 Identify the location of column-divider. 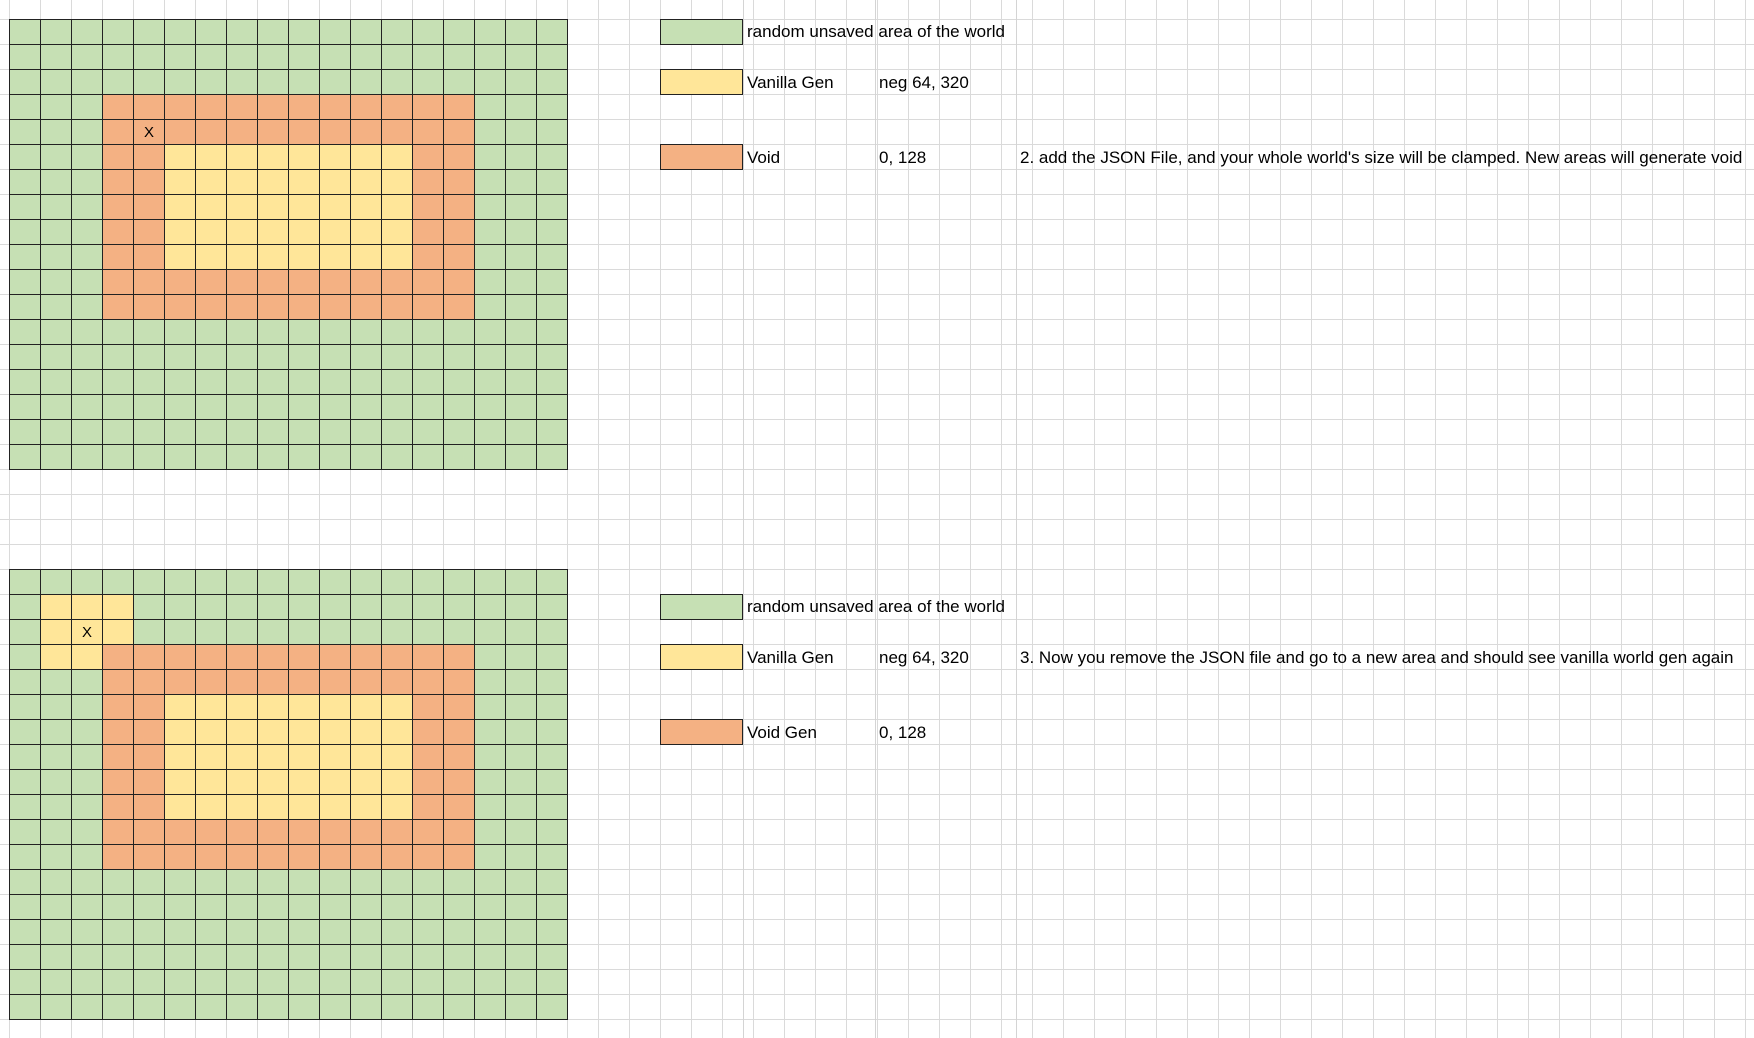
(875, 519).